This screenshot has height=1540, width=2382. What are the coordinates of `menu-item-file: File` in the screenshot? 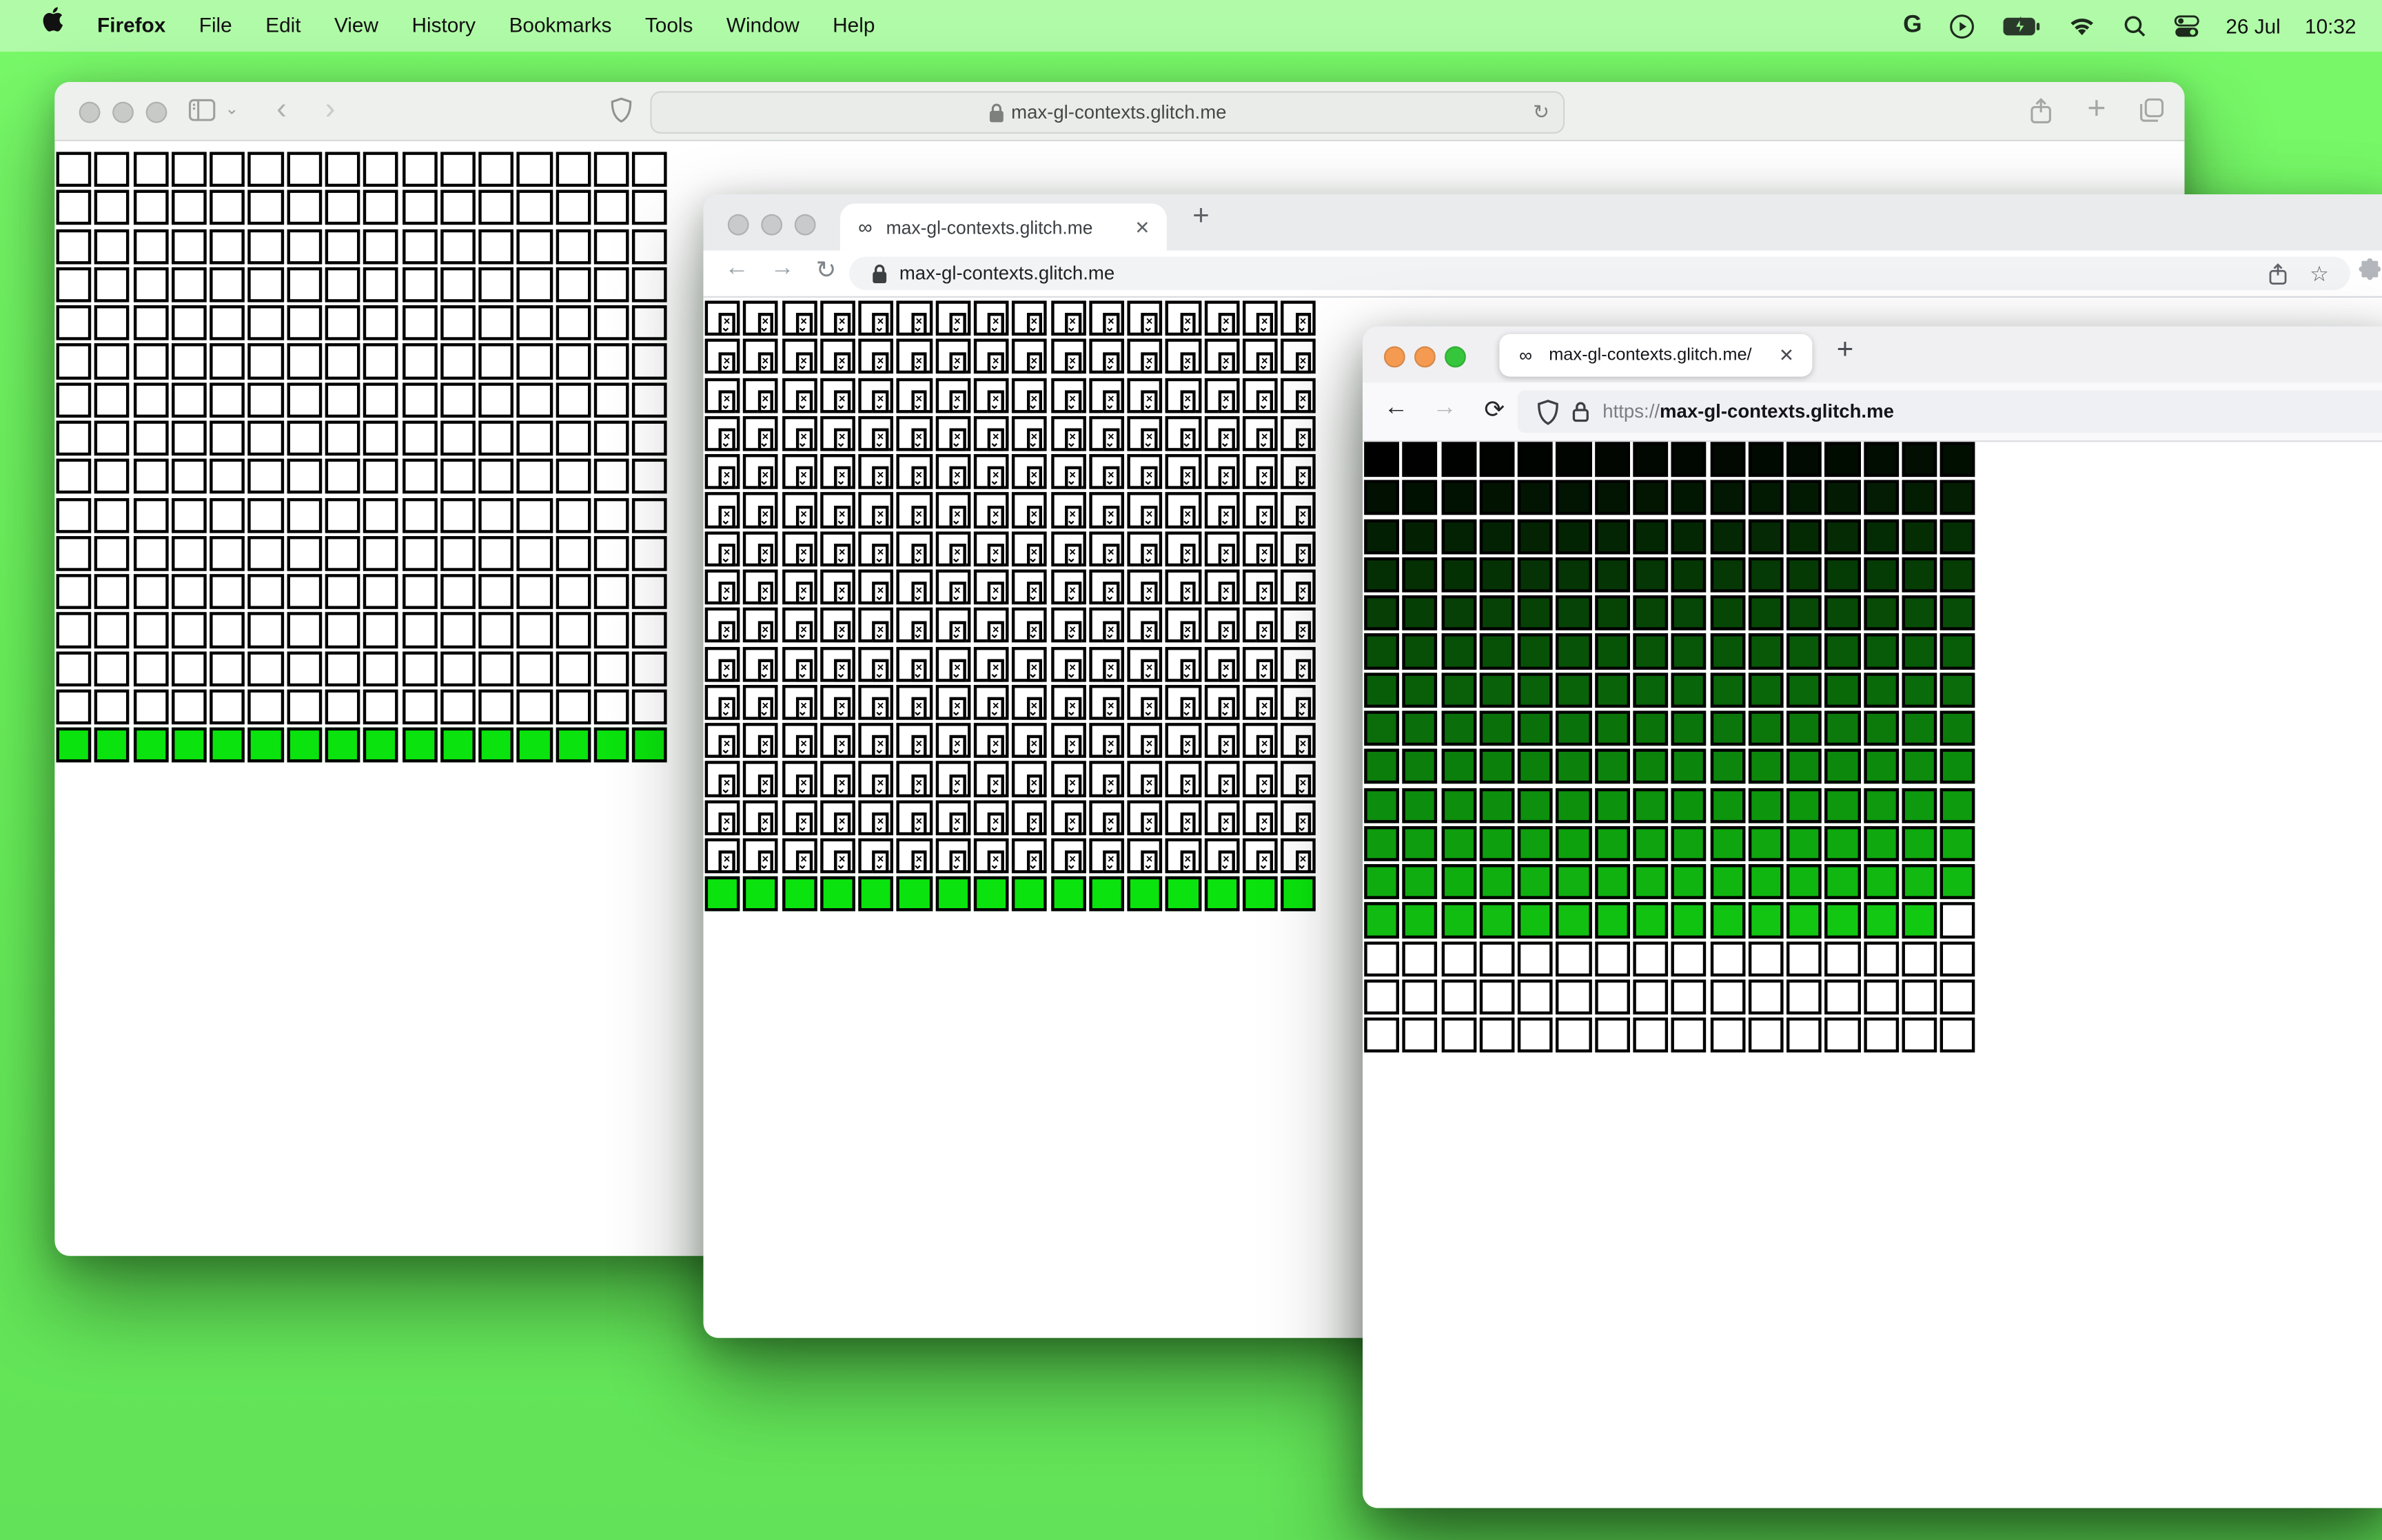 It's located at (215, 25).